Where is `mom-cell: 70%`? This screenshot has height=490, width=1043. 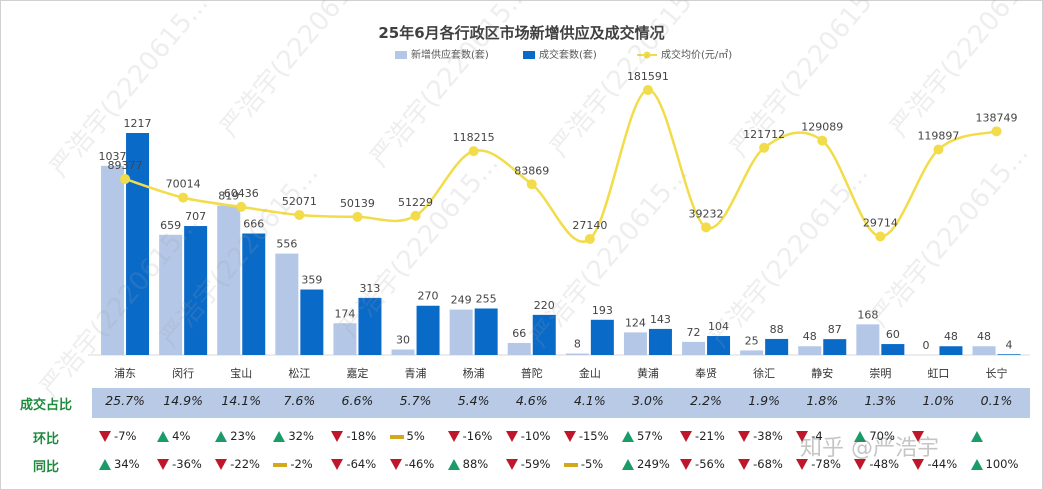 mom-cell: 70% is located at coordinates (883, 436).